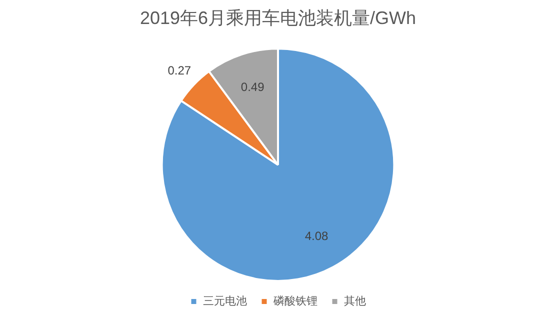 Image resolution: width=556 pixels, height=323 pixels. What do you see at coordinates (316, 235) in the screenshot?
I see `data-label: 4.08` at bounding box center [316, 235].